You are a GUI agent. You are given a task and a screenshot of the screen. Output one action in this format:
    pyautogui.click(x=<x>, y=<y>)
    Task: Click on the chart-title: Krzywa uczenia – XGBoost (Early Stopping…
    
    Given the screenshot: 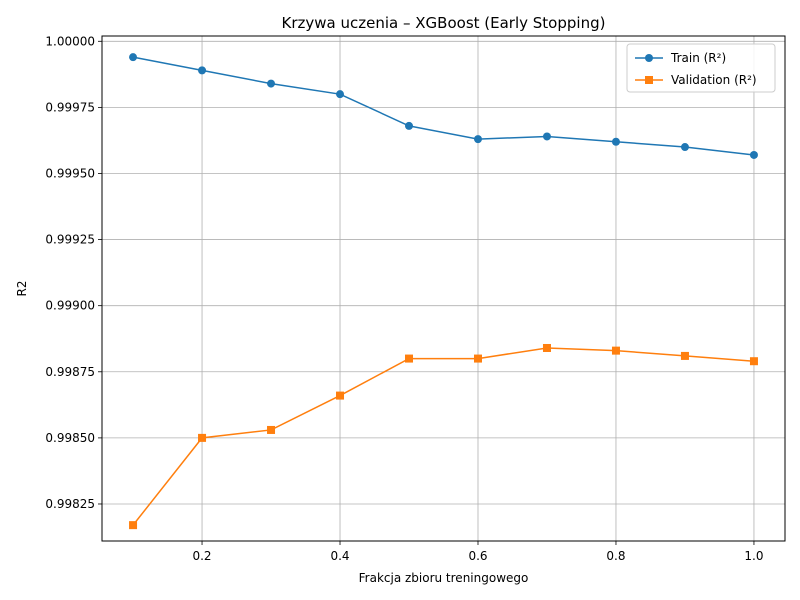 What is the action you would take?
    pyautogui.click(x=444, y=23)
    